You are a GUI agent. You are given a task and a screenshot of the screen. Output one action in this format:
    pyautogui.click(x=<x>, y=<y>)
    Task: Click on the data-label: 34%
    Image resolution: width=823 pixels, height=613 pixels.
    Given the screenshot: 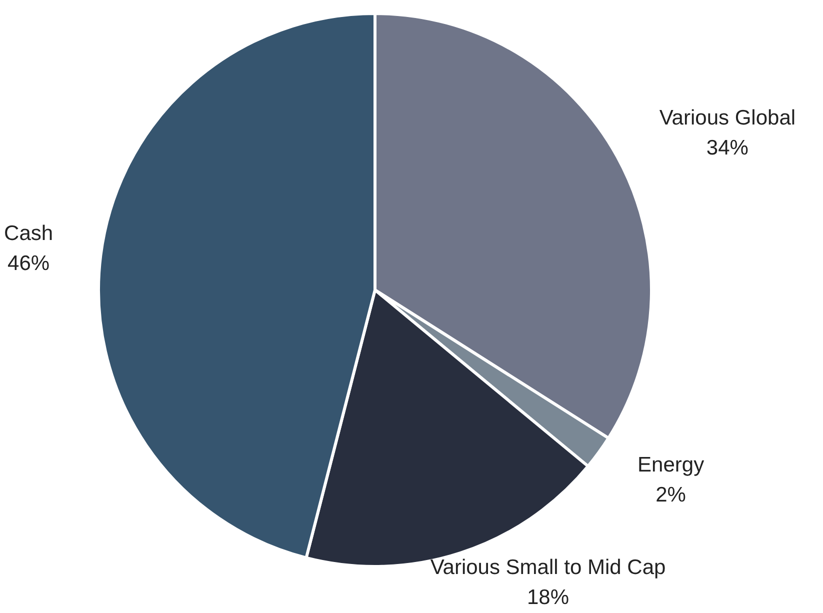 What is the action you would take?
    pyautogui.click(x=727, y=148)
    